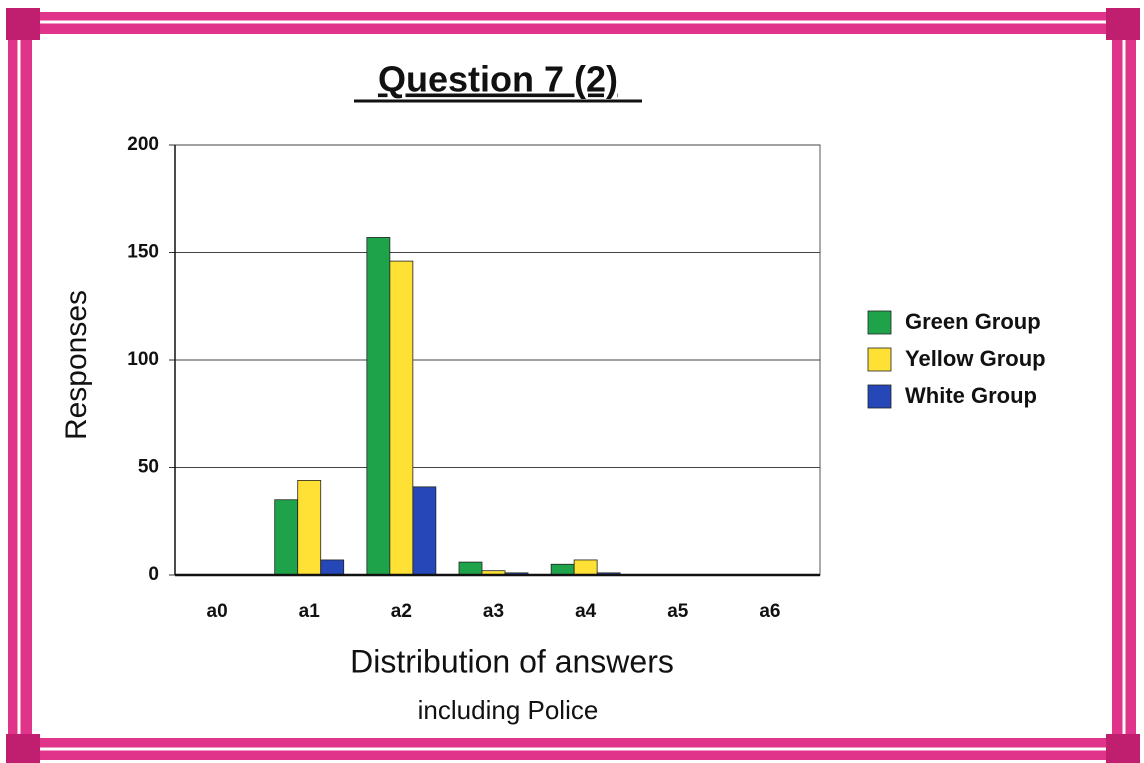 The image size is (1144, 763). What do you see at coordinates (508, 710) in the screenshot?
I see `x-axis-sublabel: including Police` at bounding box center [508, 710].